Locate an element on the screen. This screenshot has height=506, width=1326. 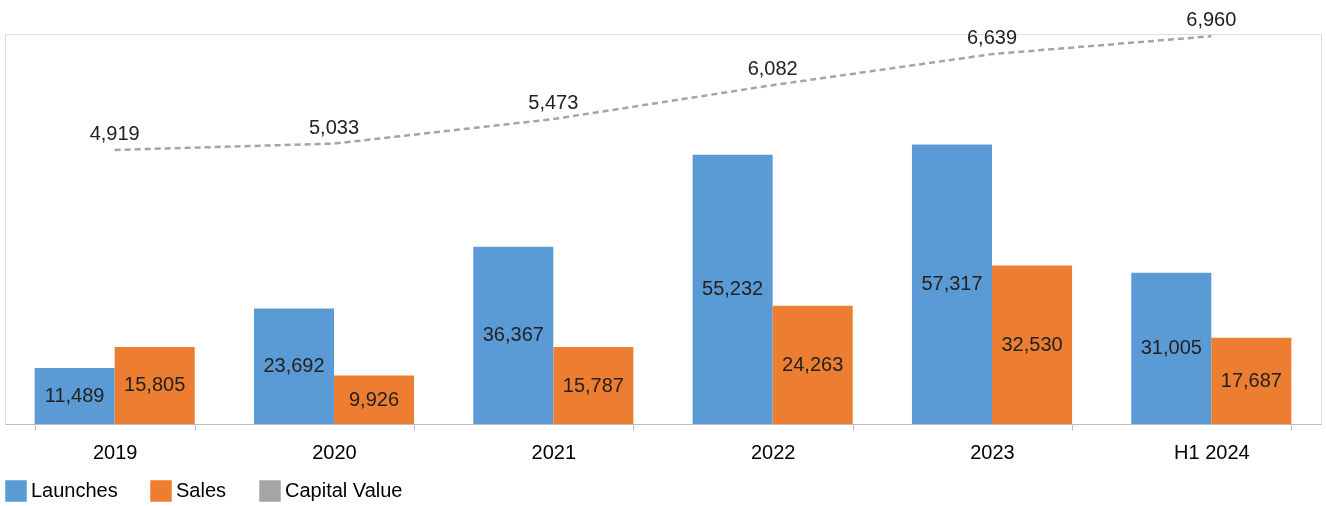
x-tick-label: 2022 is located at coordinates (773, 451).